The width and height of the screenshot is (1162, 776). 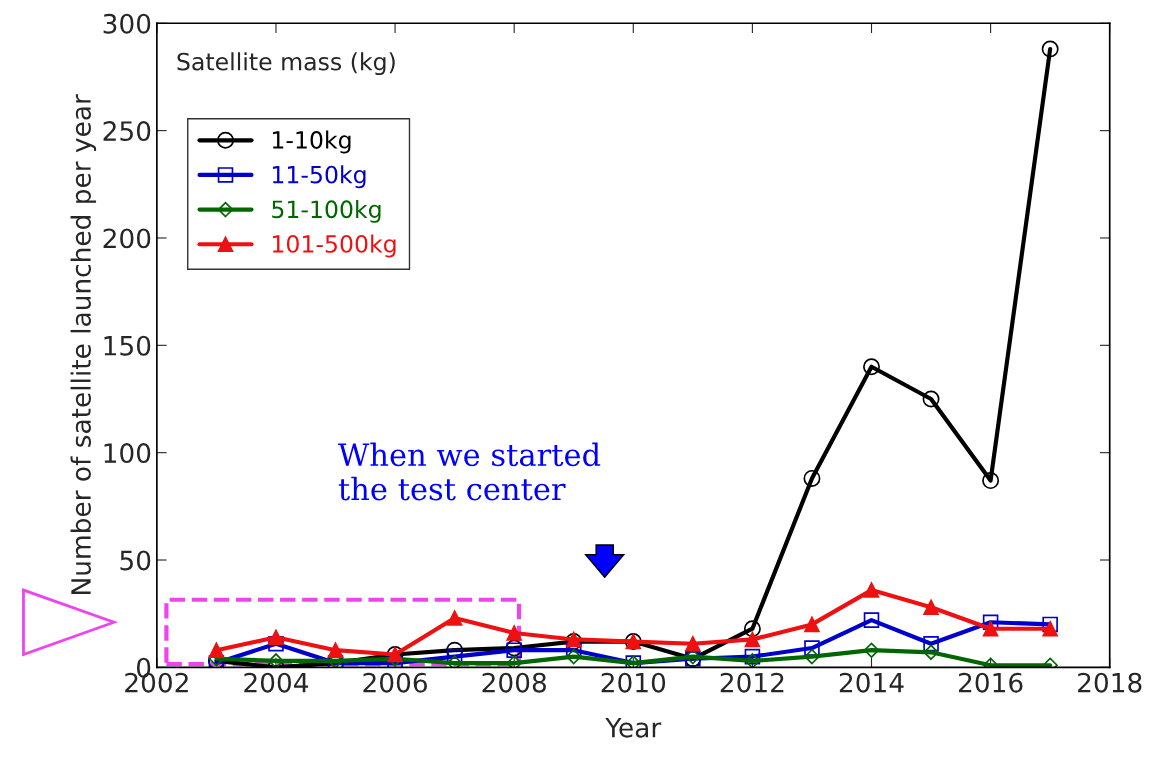 I want to click on x-tick-label: 2010, so click(x=633, y=682).